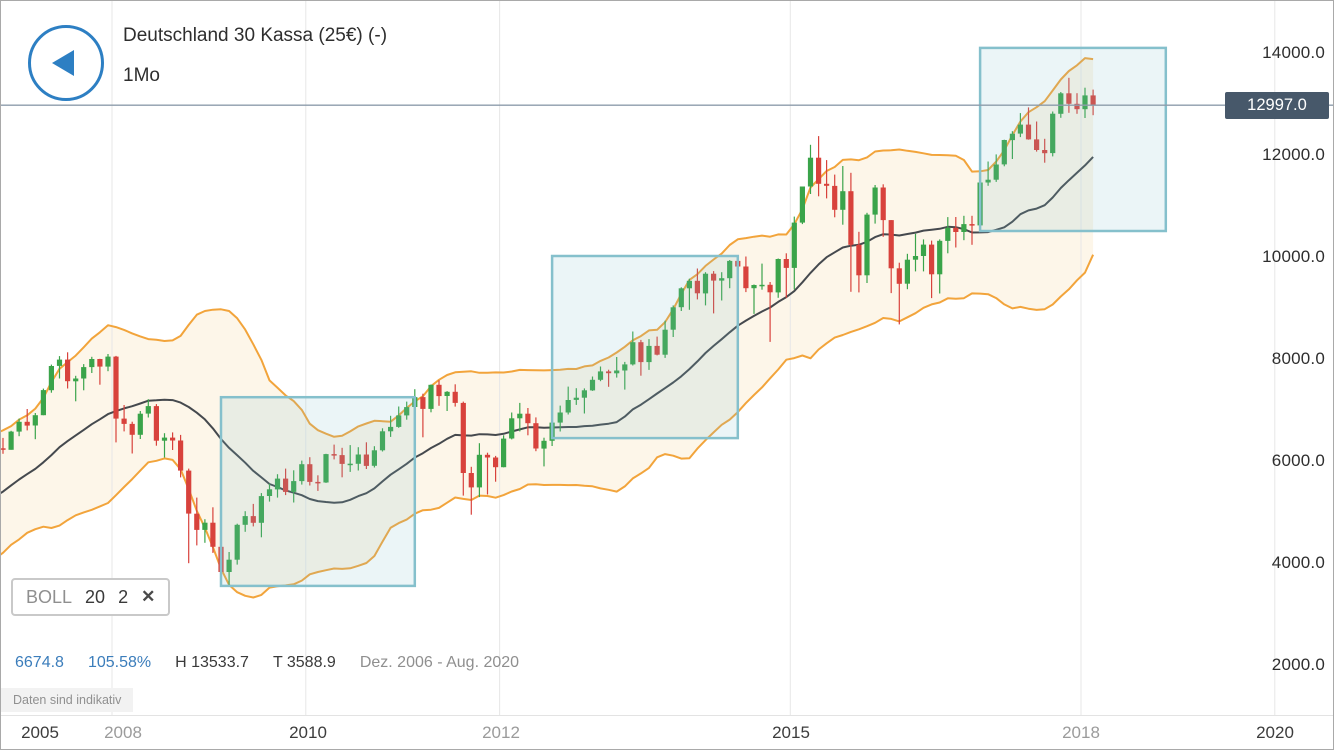 This screenshot has height=750, width=1334. I want to click on time-axis-label: 2010, so click(308, 732).